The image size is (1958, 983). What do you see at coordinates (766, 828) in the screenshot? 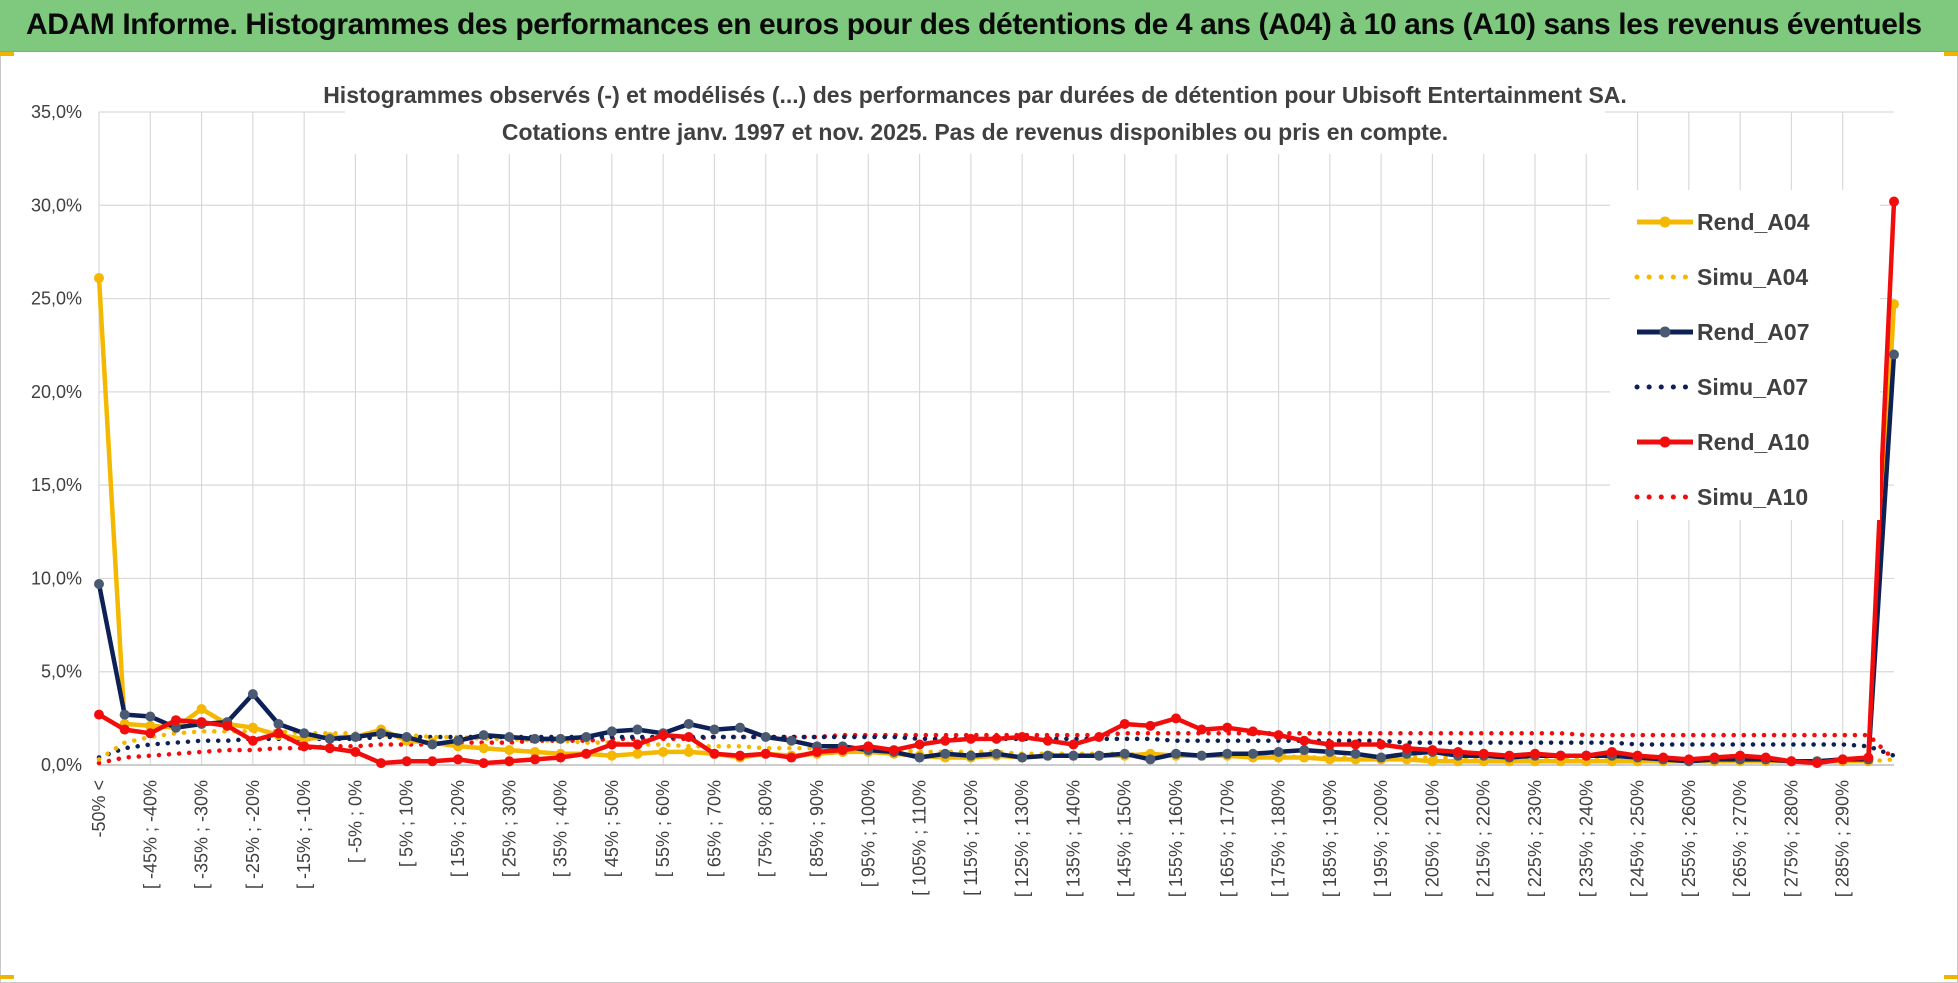
I see `x-tick-label: [ 75% ; 80%` at bounding box center [766, 828].